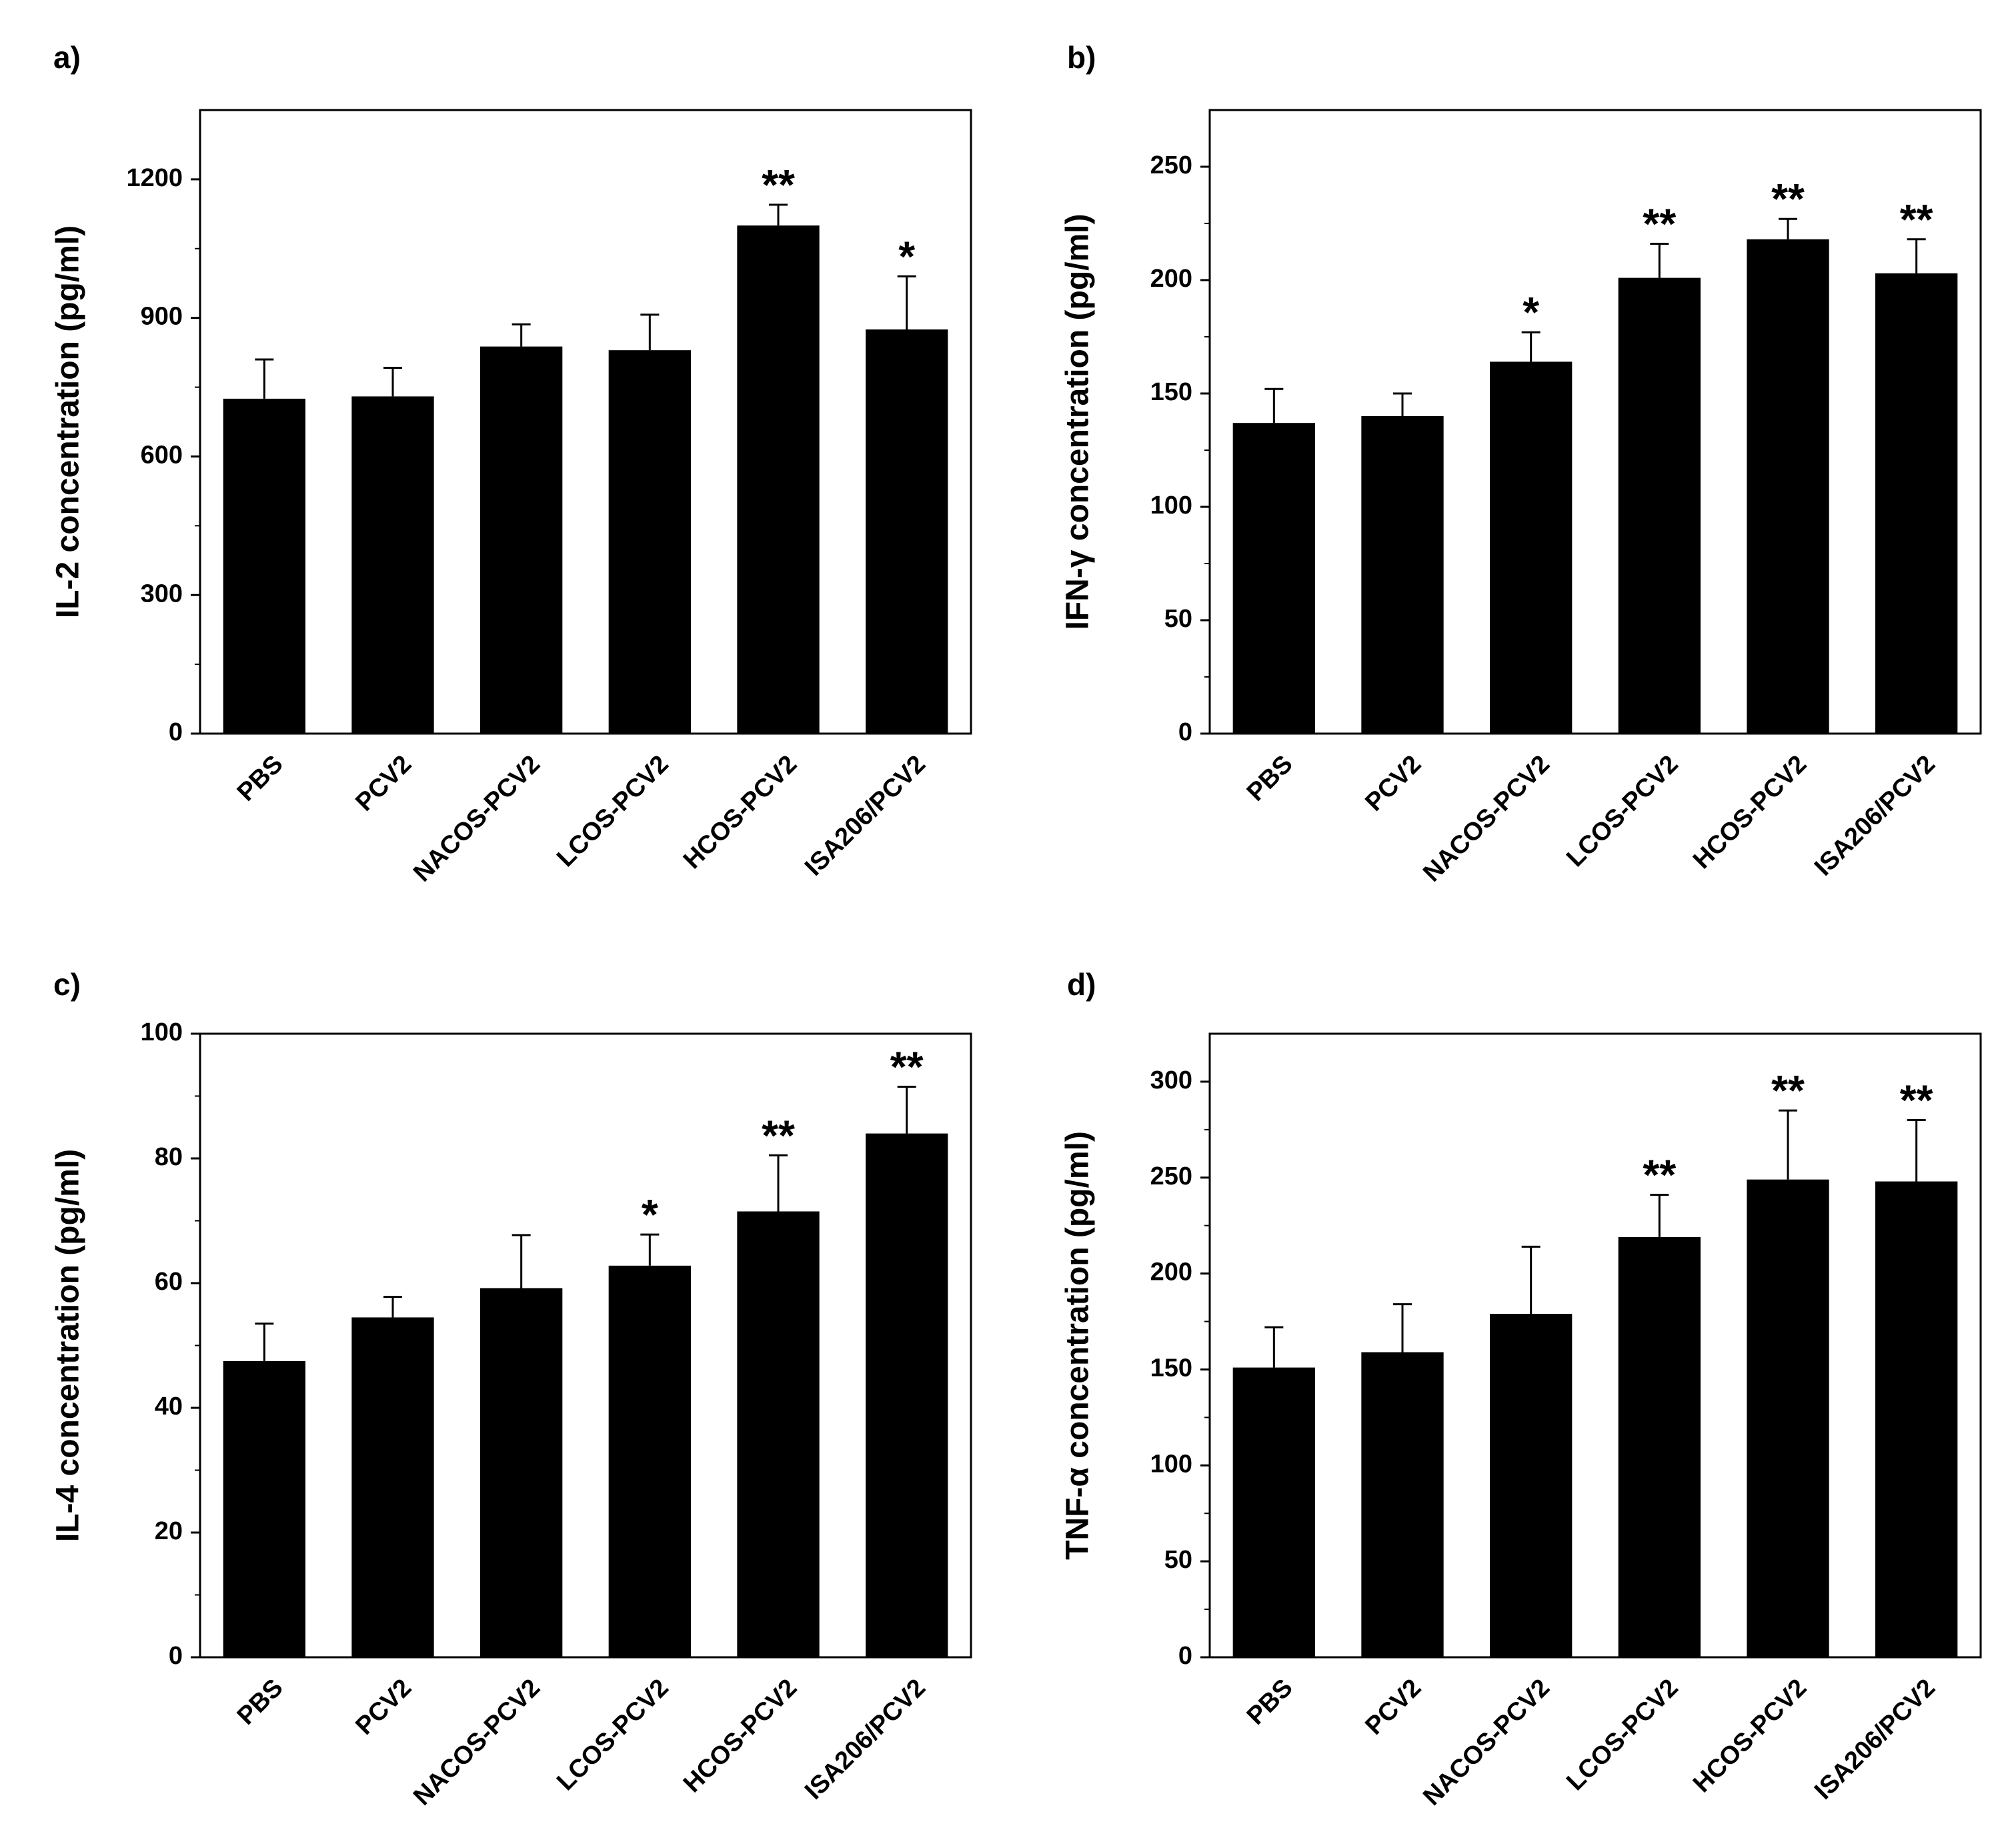 The height and width of the screenshot is (1848, 2008). I want to click on y-axis-label: IFN-γ concentration (pg/ml), so click(1078, 422).